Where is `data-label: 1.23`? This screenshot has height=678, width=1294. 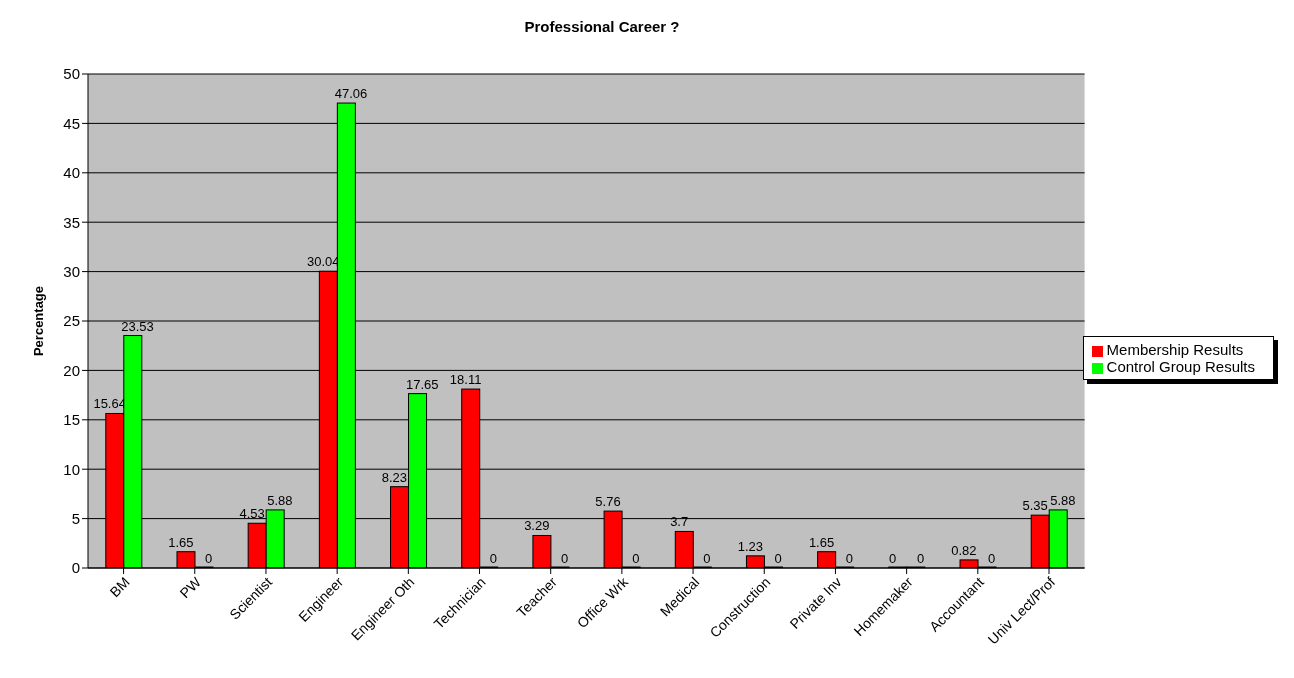 data-label: 1.23 is located at coordinates (750, 546).